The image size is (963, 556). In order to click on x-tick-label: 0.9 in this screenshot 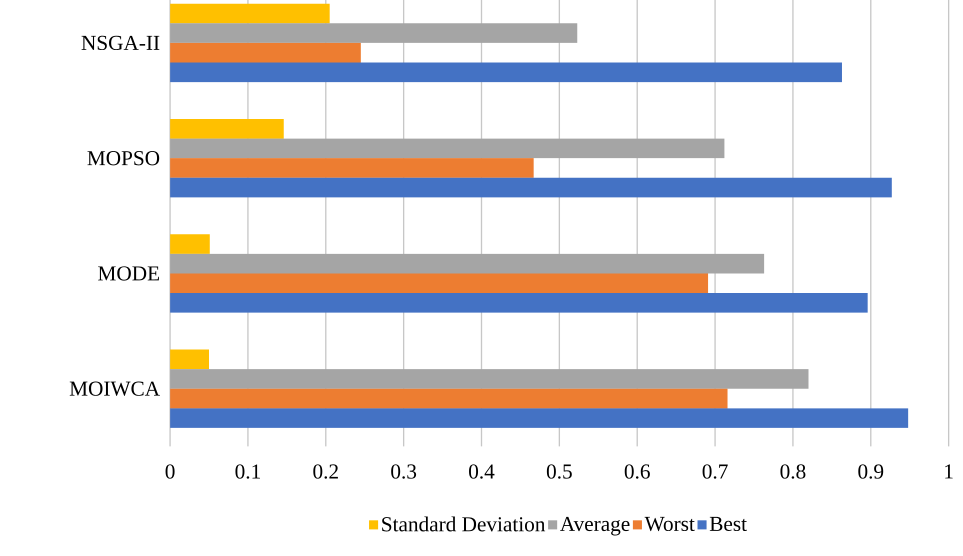, I will do `click(871, 471)`.